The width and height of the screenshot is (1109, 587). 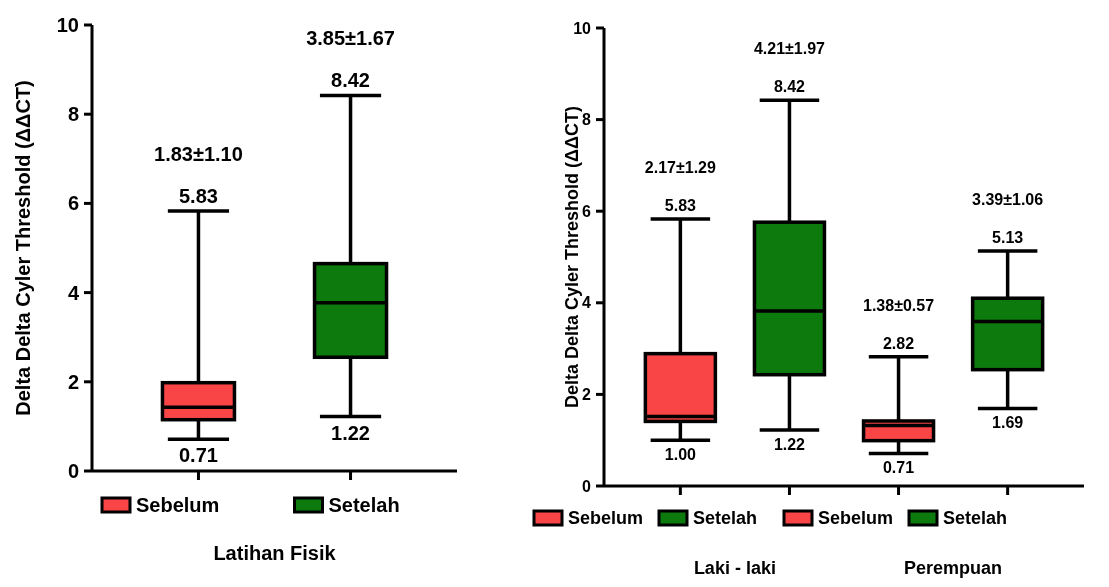 What do you see at coordinates (275, 553) in the screenshot?
I see `x-axis-title: Latihan Fisik` at bounding box center [275, 553].